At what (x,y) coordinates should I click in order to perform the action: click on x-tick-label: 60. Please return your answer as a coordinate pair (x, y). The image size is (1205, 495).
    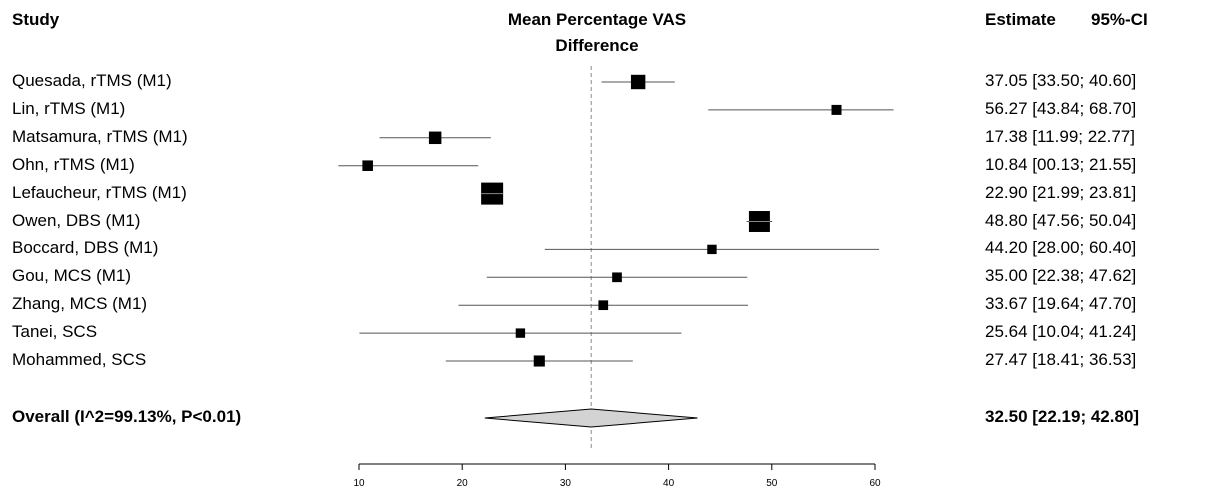
    Looking at the image, I should click on (875, 483).